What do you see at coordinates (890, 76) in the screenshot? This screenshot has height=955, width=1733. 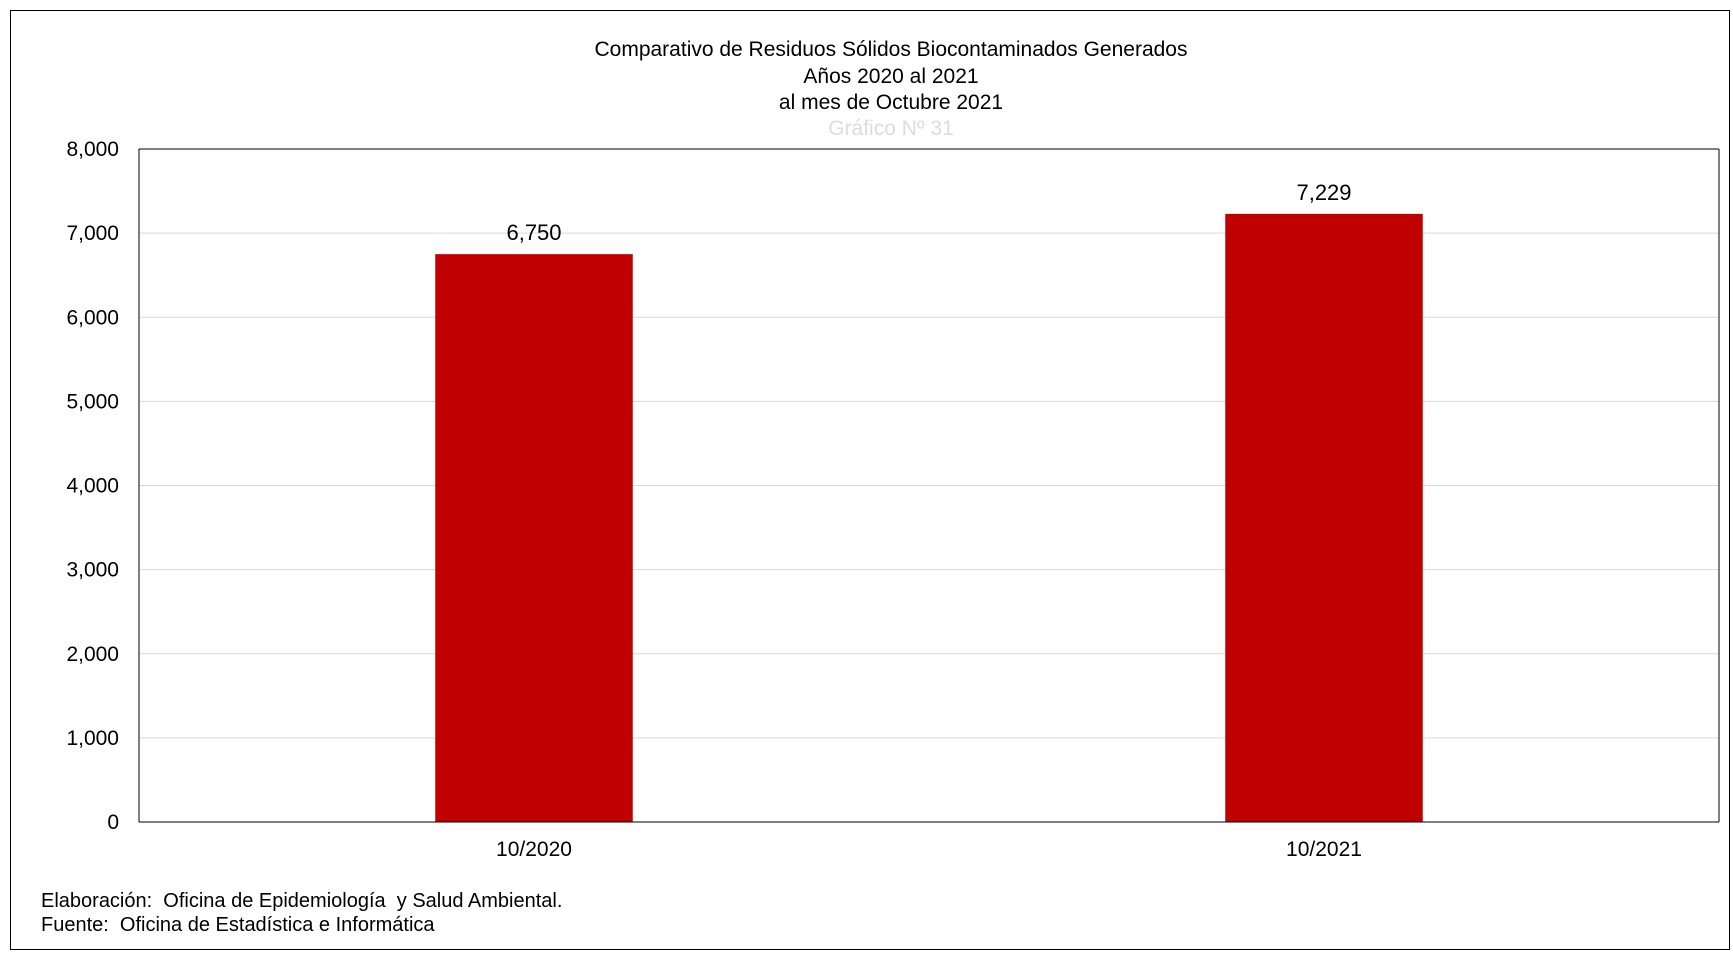 I see `chart-title-line-2: Años 2020 al 2021` at bounding box center [890, 76].